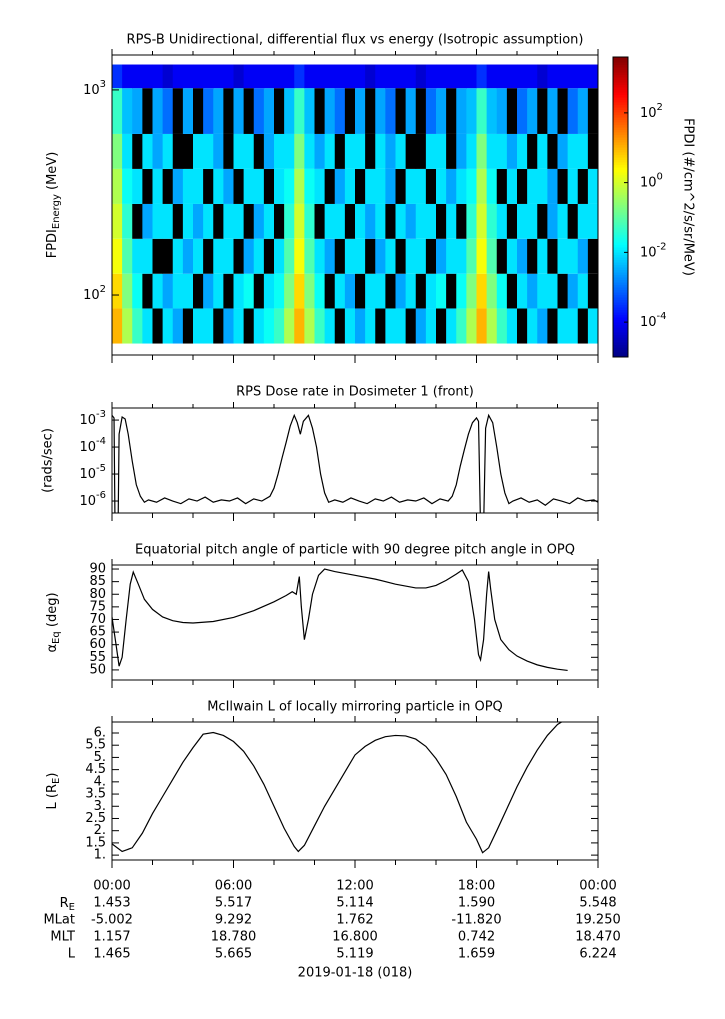 This screenshot has height=1019, width=725. What do you see at coordinates (97, 632) in the screenshot?
I see `y-tick-label: 65` at bounding box center [97, 632].